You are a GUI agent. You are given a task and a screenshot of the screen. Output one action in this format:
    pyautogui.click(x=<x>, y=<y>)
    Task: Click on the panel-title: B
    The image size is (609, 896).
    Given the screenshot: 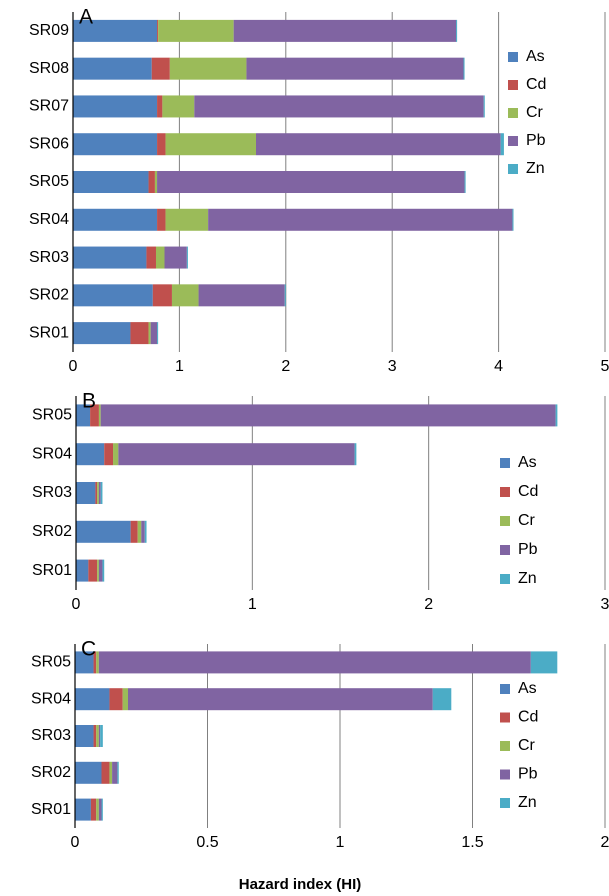 What is the action you would take?
    pyautogui.click(x=89, y=401)
    